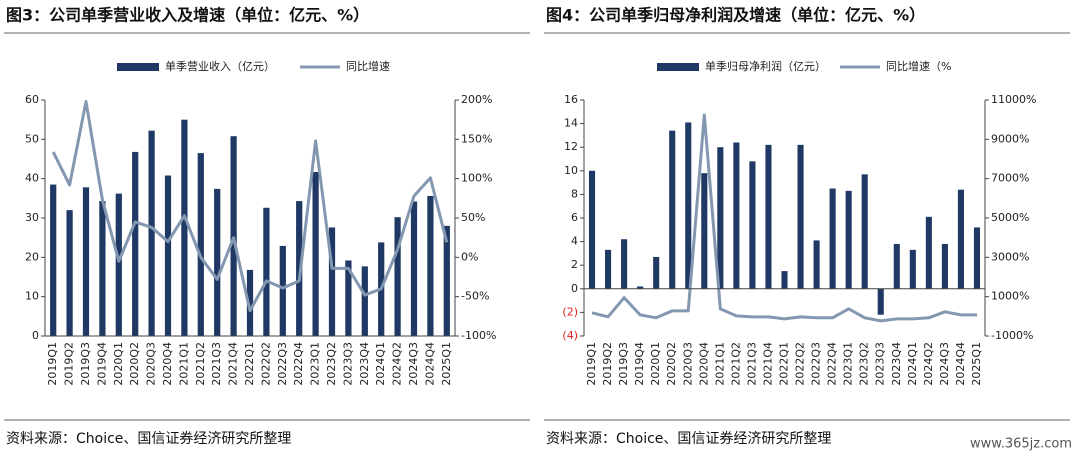 Image resolution: width=1080 pixels, height=459 pixels. What do you see at coordinates (571, 99) in the screenshot?
I see `y-tick-label: 16` at bounding box center [571, 99].